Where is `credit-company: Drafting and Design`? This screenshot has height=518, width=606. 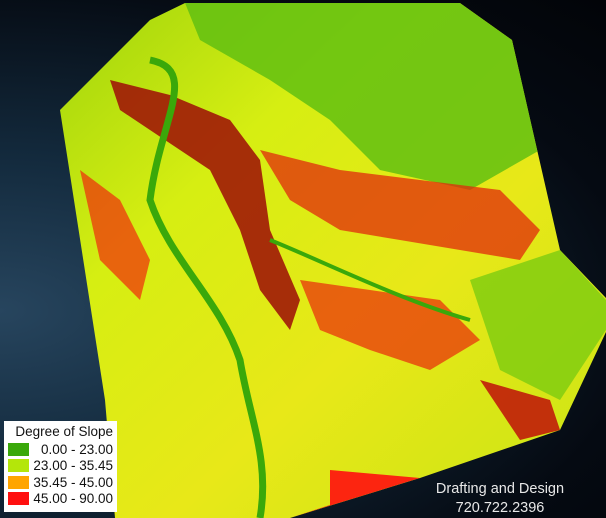
credit-company: Drafting and Design is located at coordinates (500, 489).